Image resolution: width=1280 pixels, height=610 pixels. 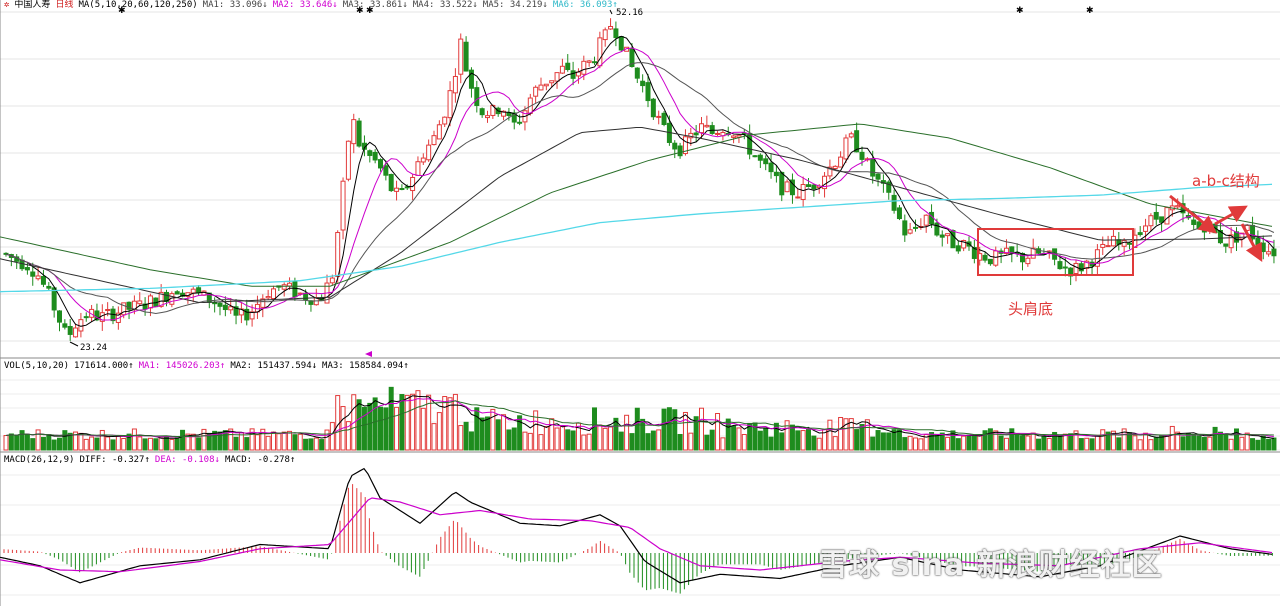 What do you see at coordinates (639, 417) in the screenshot?
I see `volume-ma-line` at bounding box center [639, 417].